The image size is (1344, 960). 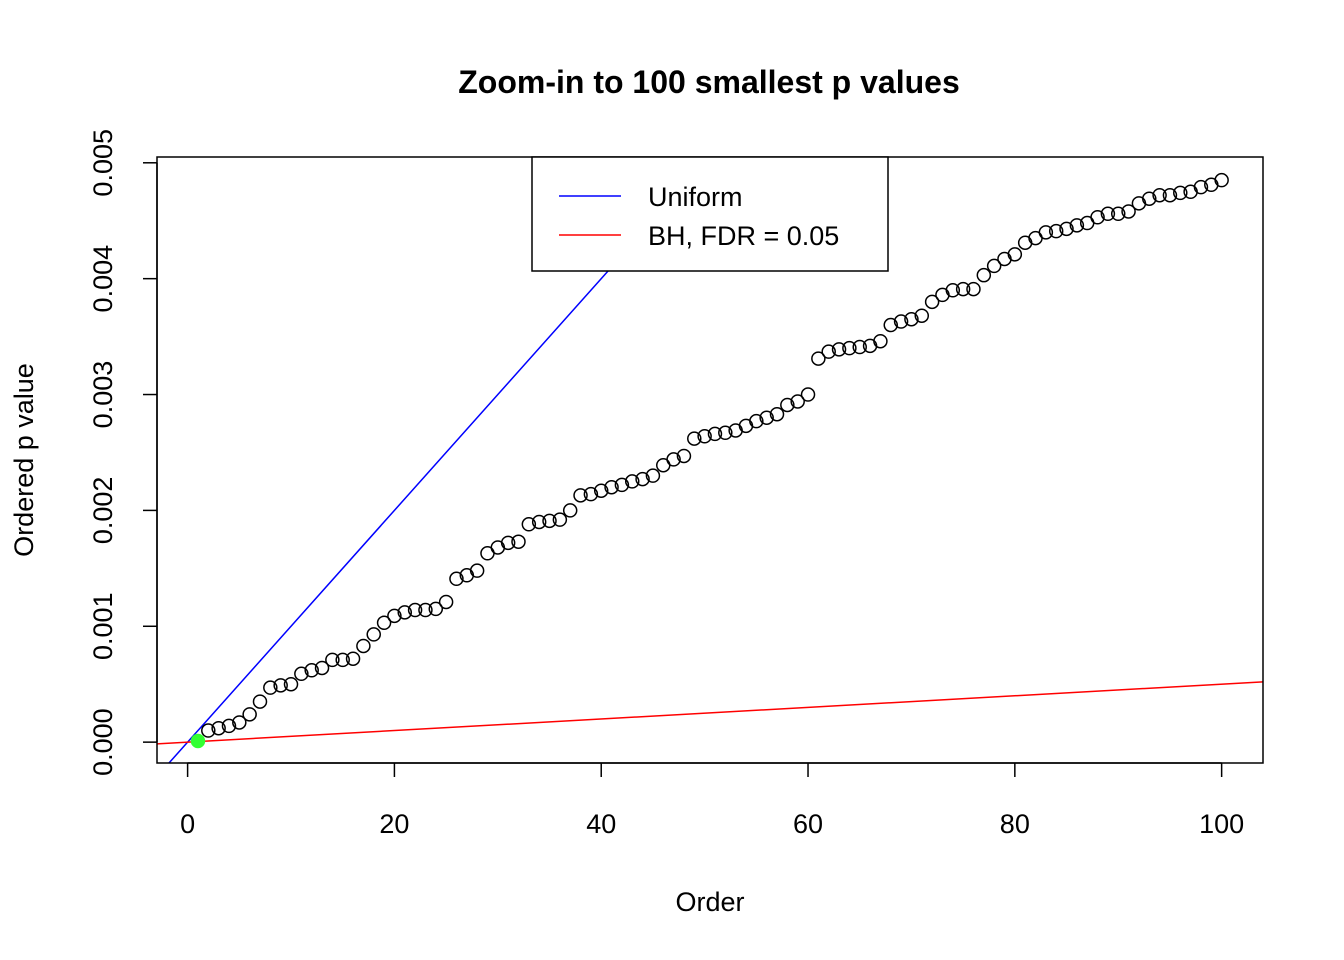 What do you see at coordinates (123, 452) in the screenshot?
I see `y-axis: 0.000 0.001 0.002 0.003 0.004 0.005` at bounding box center [123, 452].